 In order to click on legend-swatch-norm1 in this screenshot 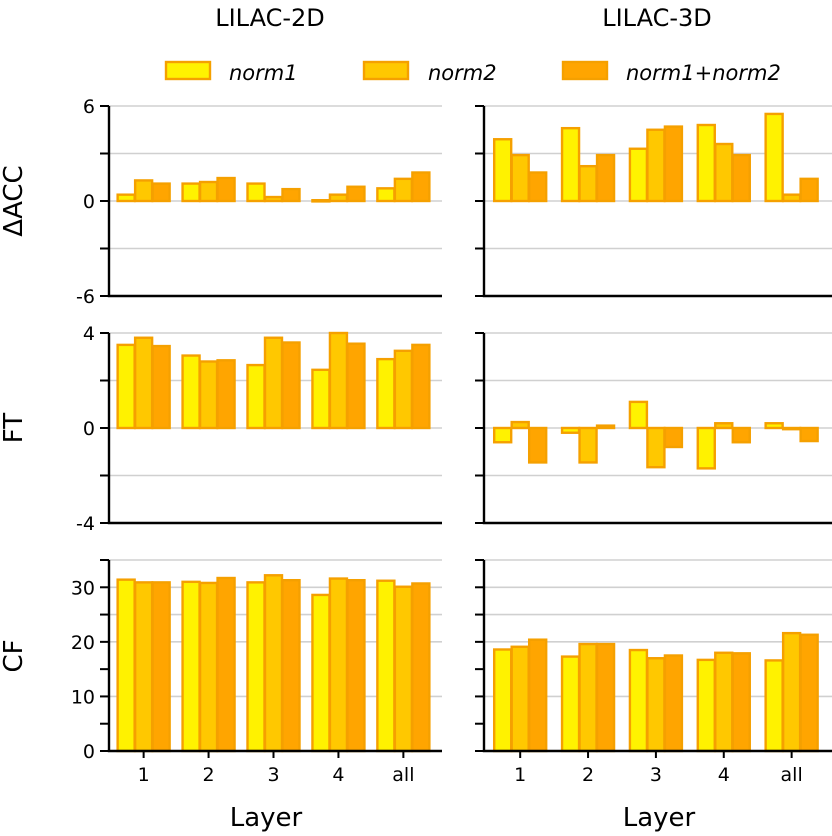, I will do `click(188, 70)`.